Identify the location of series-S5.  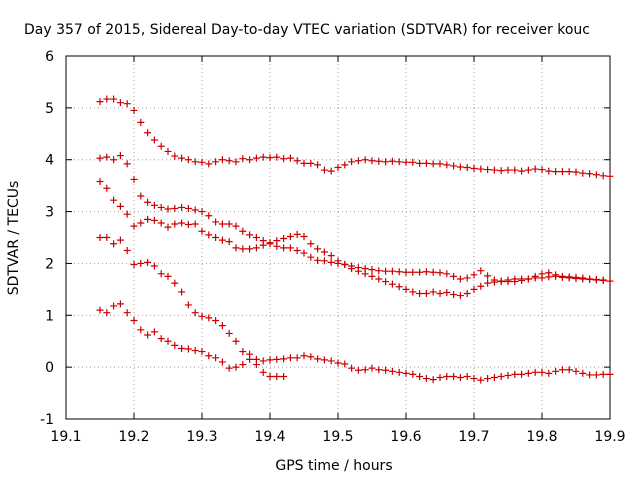
(355, 342).